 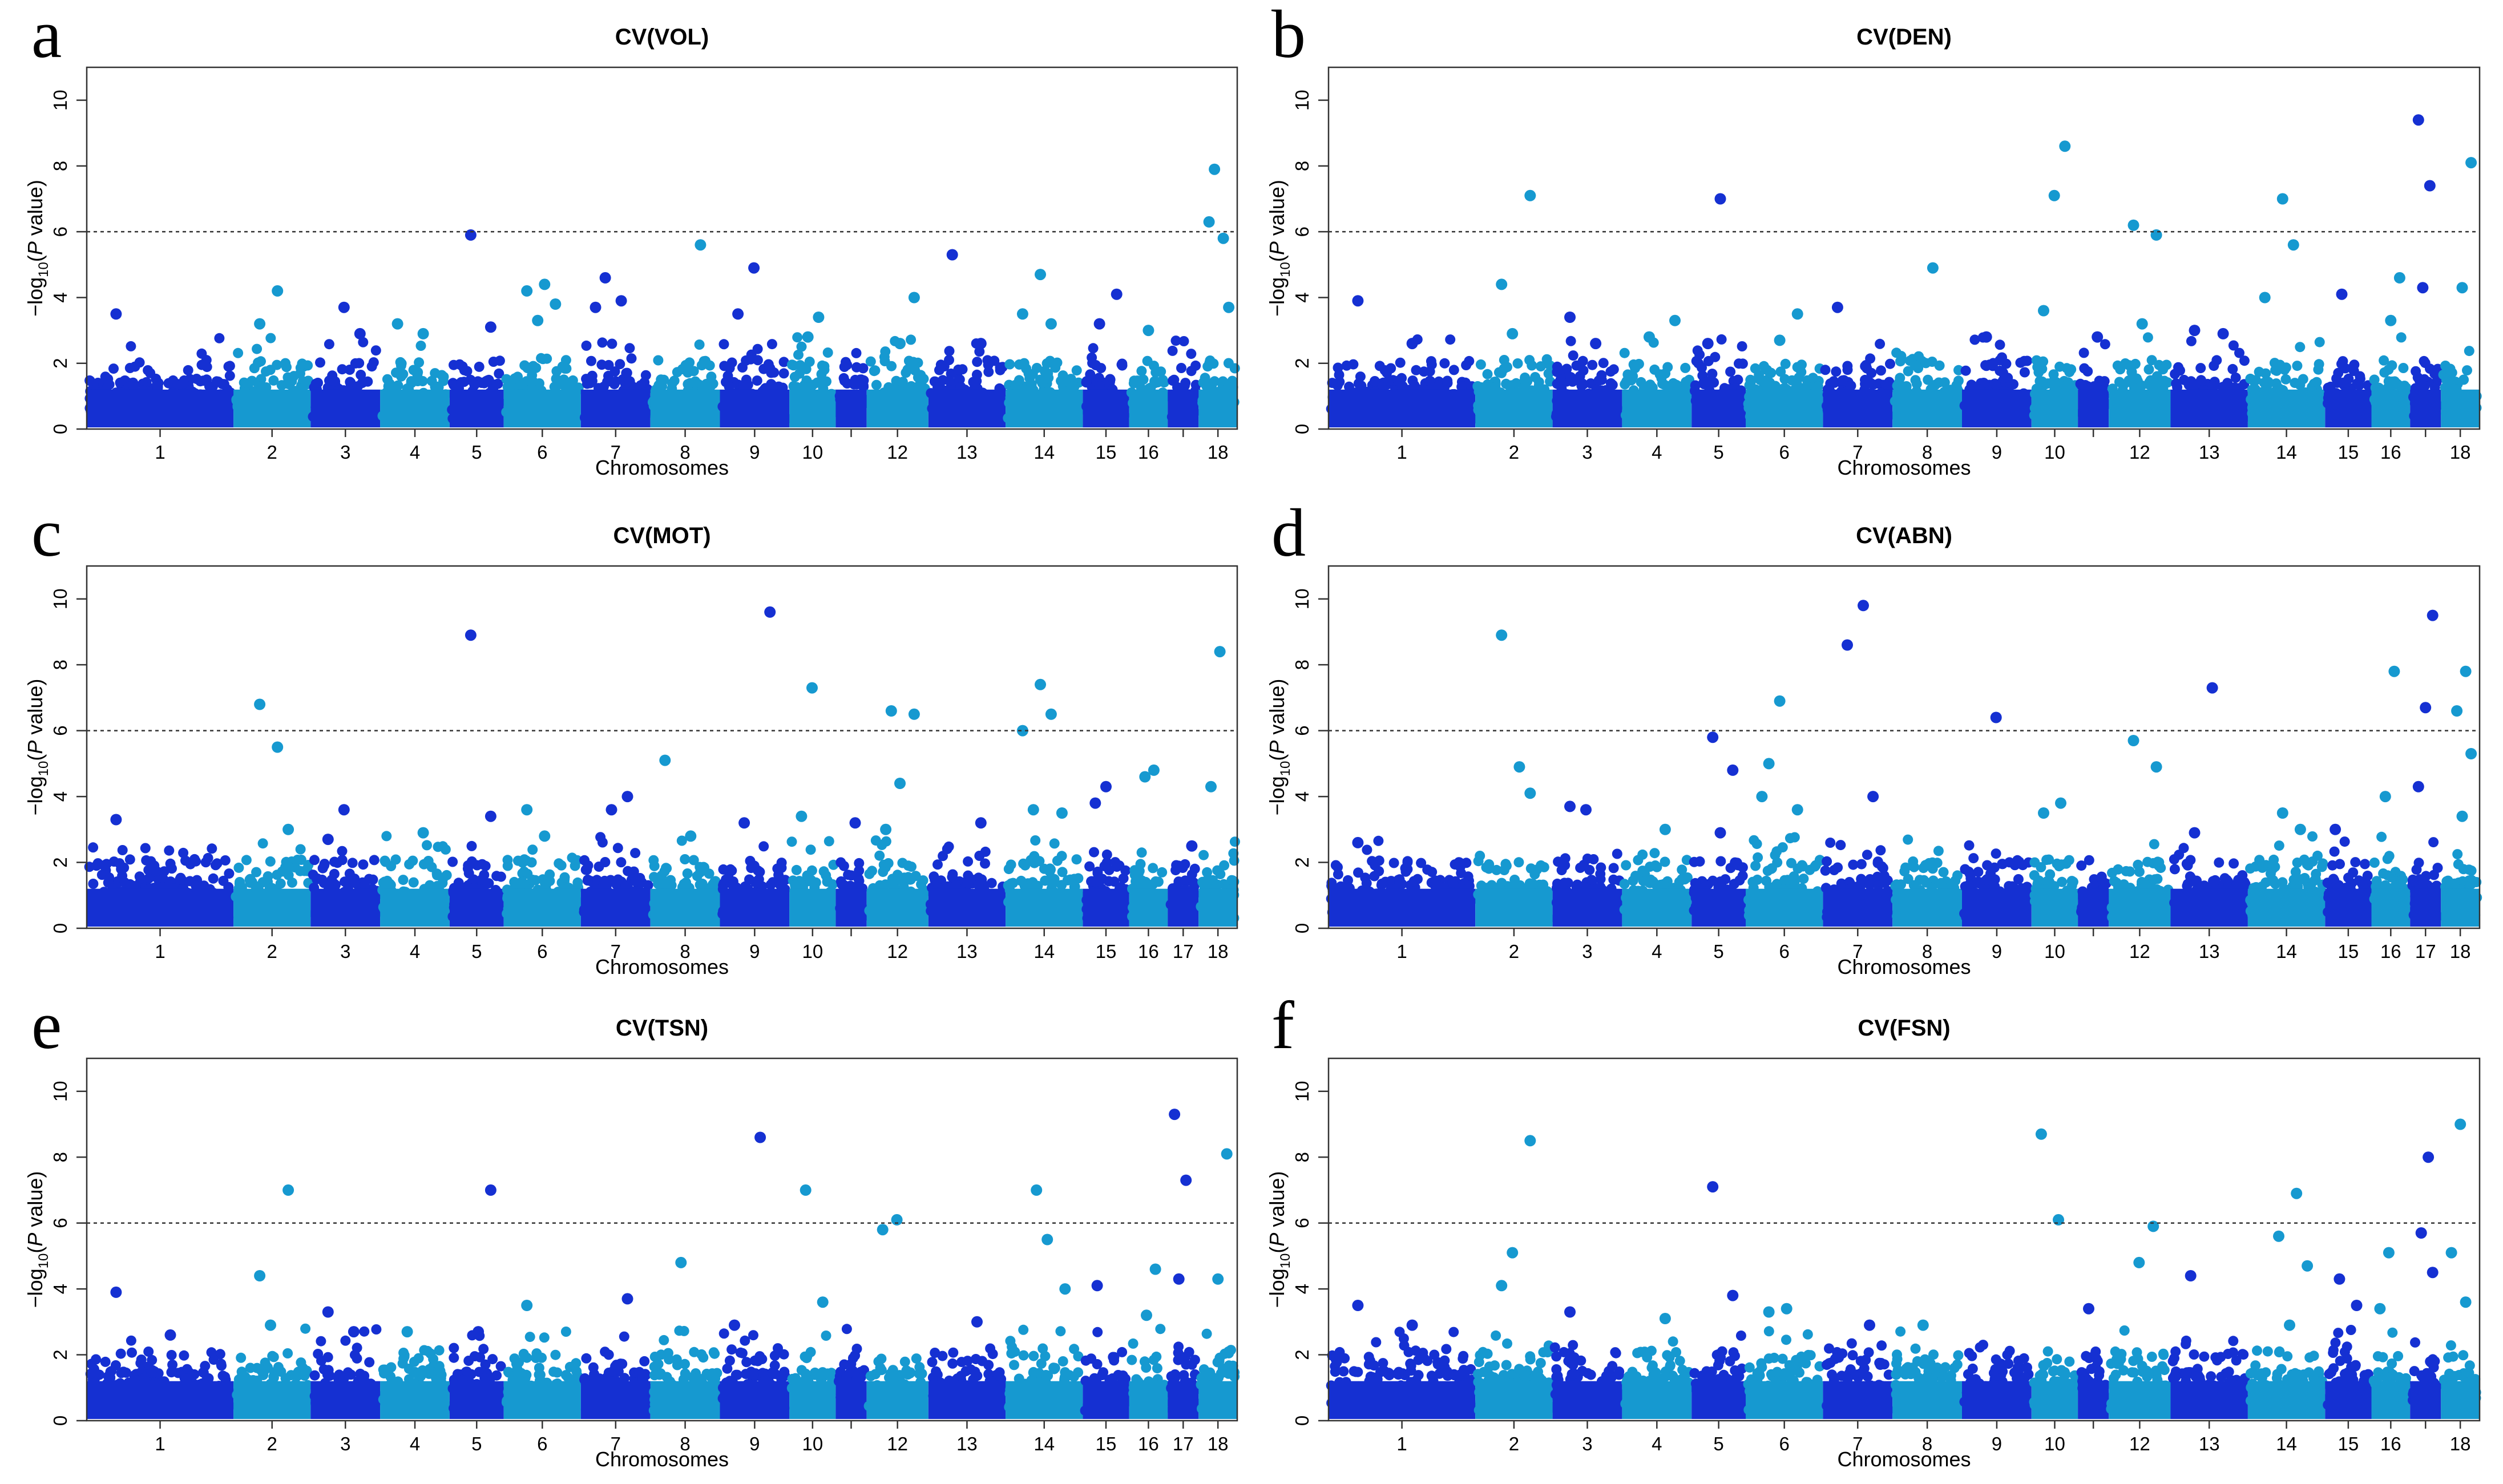 I want to click on x-tick-label: 12, so click(x=898, y=452).